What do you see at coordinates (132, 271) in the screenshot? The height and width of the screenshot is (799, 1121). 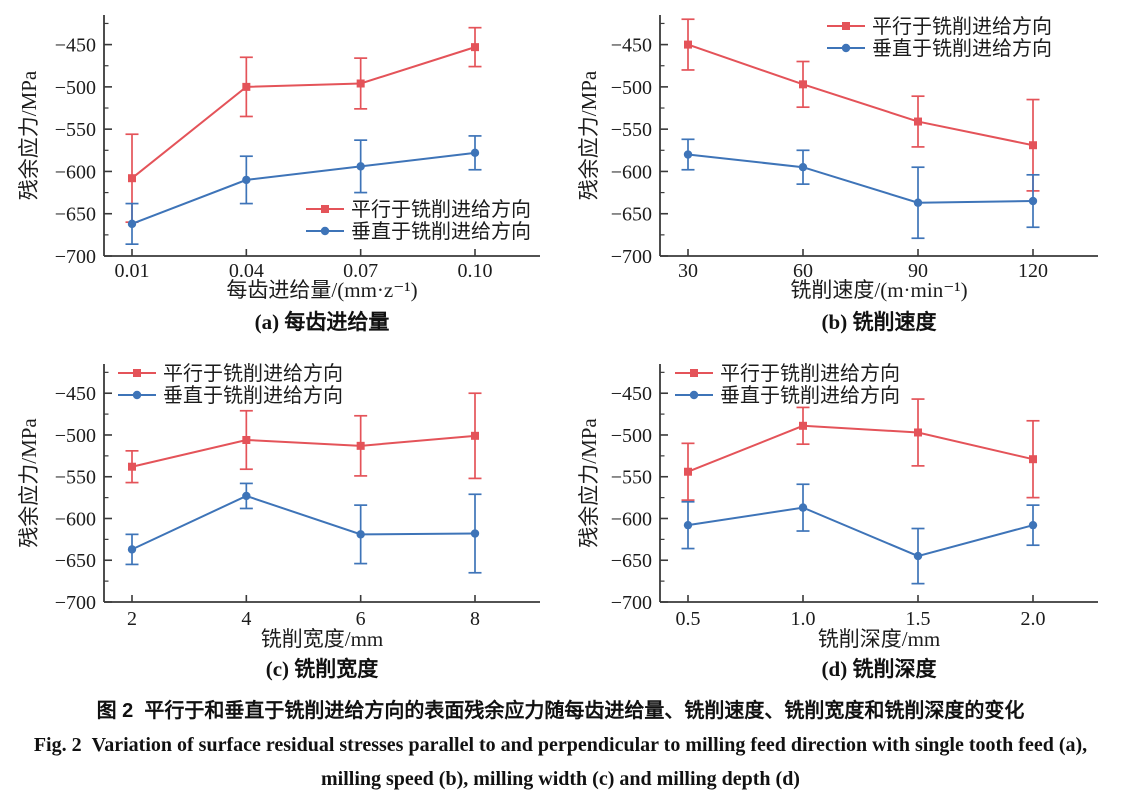 I see `x-tick-label: 0.01` at bounding box center [132, 271].